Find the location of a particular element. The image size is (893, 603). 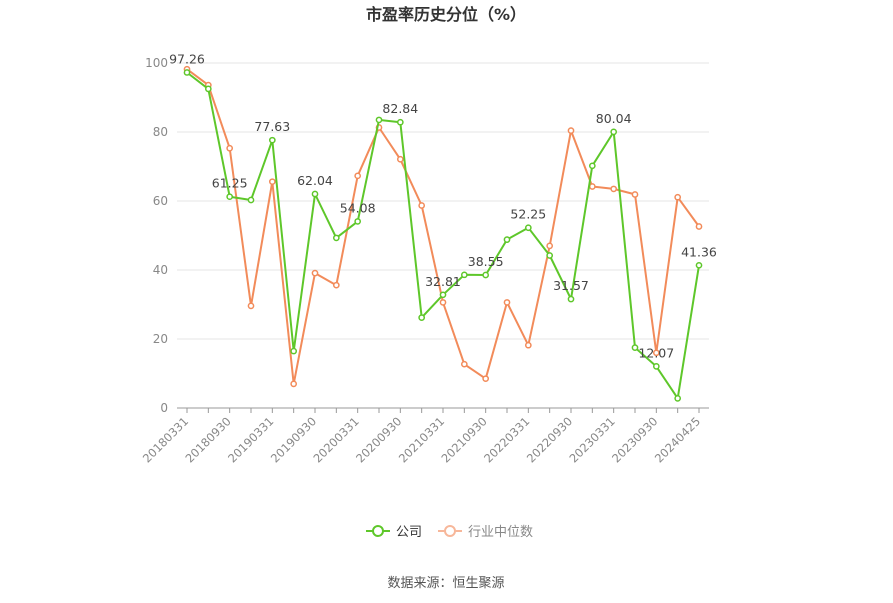

legend-item-1: 行业中位数 is located at coordinates (485, 532).